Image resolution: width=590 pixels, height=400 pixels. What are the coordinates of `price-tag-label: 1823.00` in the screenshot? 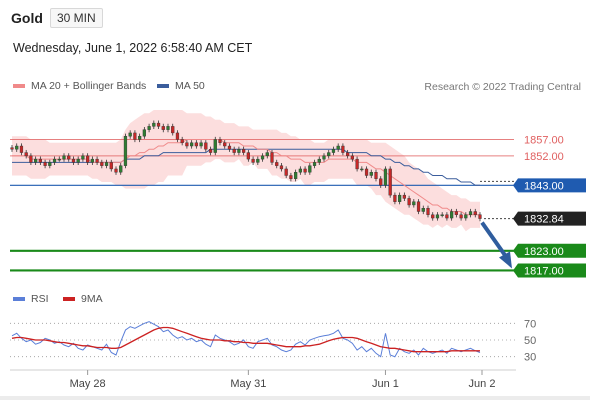 It's located at (544, 252).